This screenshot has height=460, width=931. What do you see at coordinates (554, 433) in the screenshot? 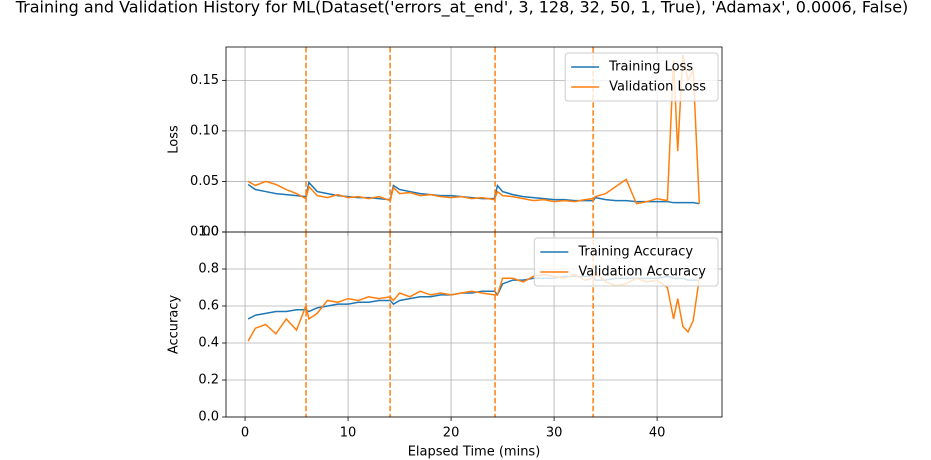
I see `x-tick-label: 30` at bounding box center [554, 433].